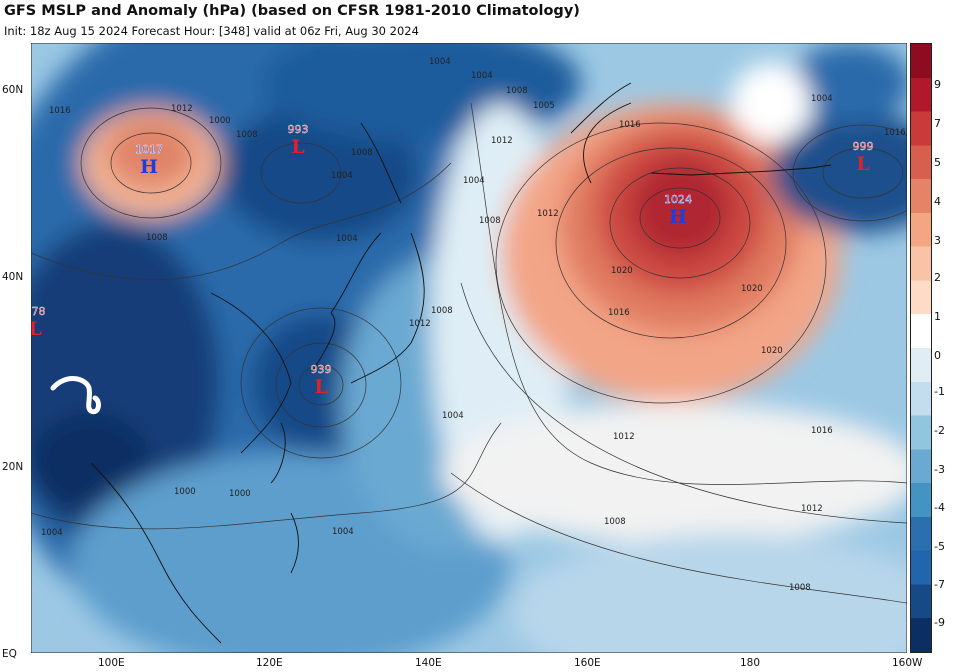 The image size is (960, 672). Describe the element at coordinates (939, 391) in the screenshot. I see `colorbar-tick: -1` at that location.